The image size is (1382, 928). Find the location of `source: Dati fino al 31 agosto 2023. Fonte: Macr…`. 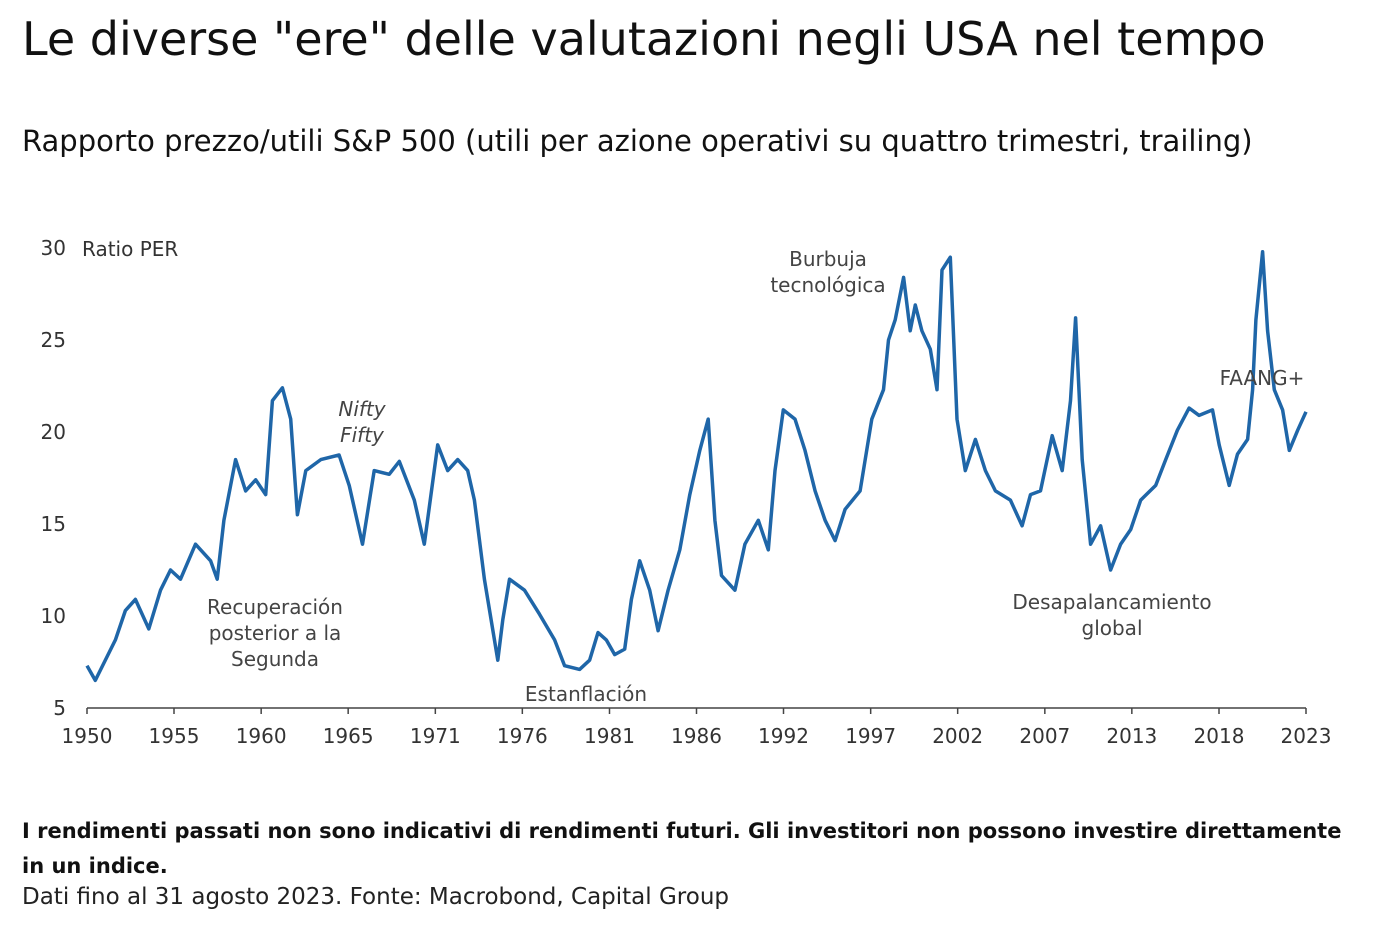

source: Dati fino al 31 agosto 2023. Fonte: Macr… is located at coordinates (375, 897).